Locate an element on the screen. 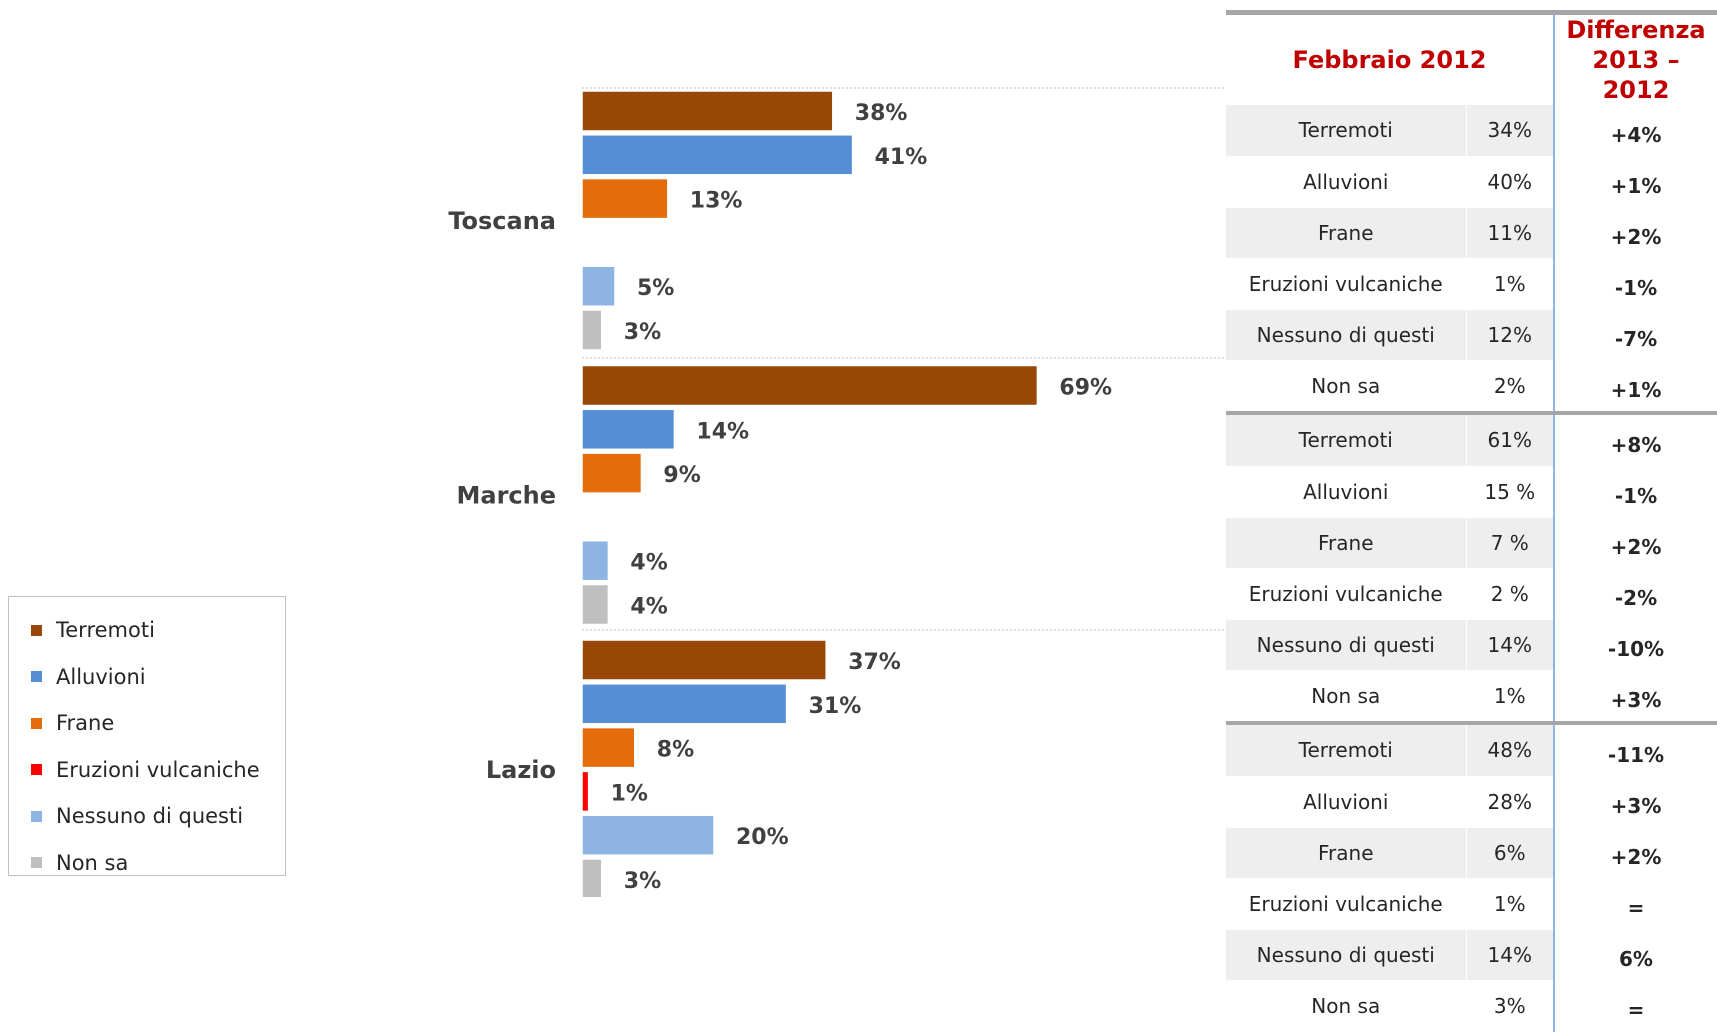 Image resolution: width=1717 pixels, height=1032 pixels. table-cell-value: 2% is located at coordinates (1510, 387).